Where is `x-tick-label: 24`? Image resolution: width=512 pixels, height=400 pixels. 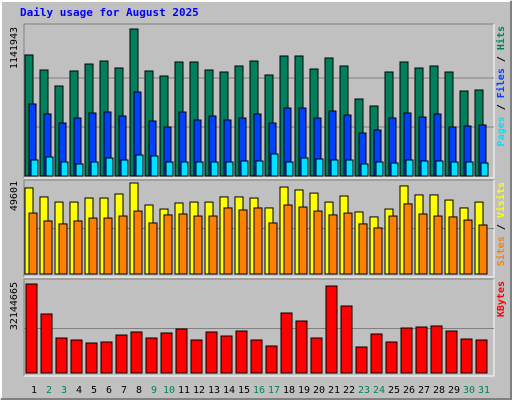 x-tick-label: 24 is located at coordinates (379, 390).